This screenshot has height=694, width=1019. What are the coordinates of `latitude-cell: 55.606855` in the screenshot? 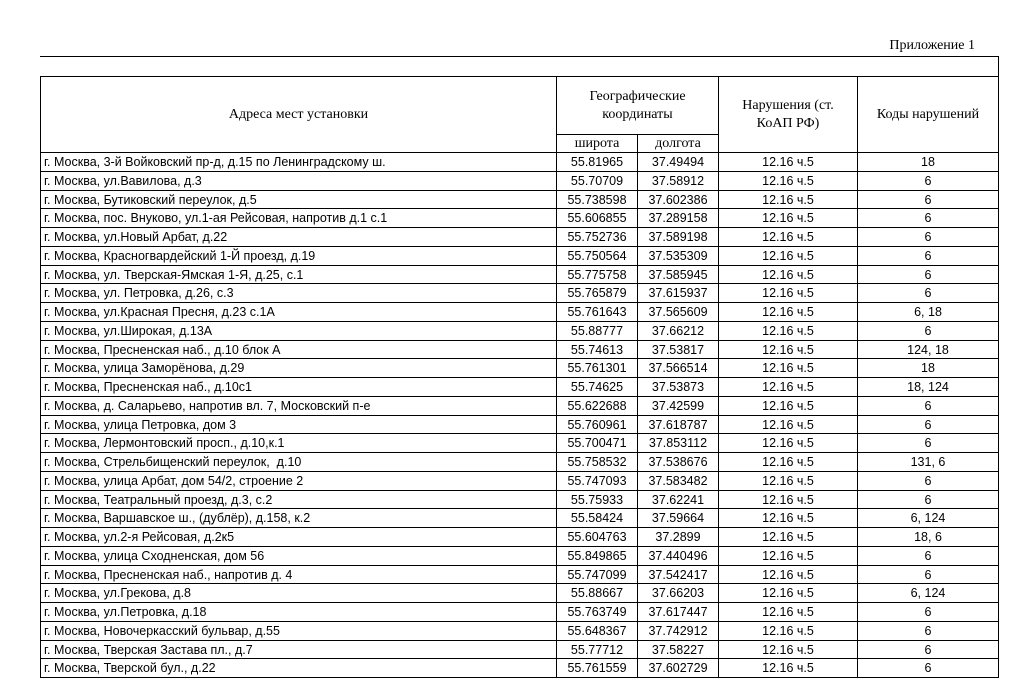 It's located at (597, 218).